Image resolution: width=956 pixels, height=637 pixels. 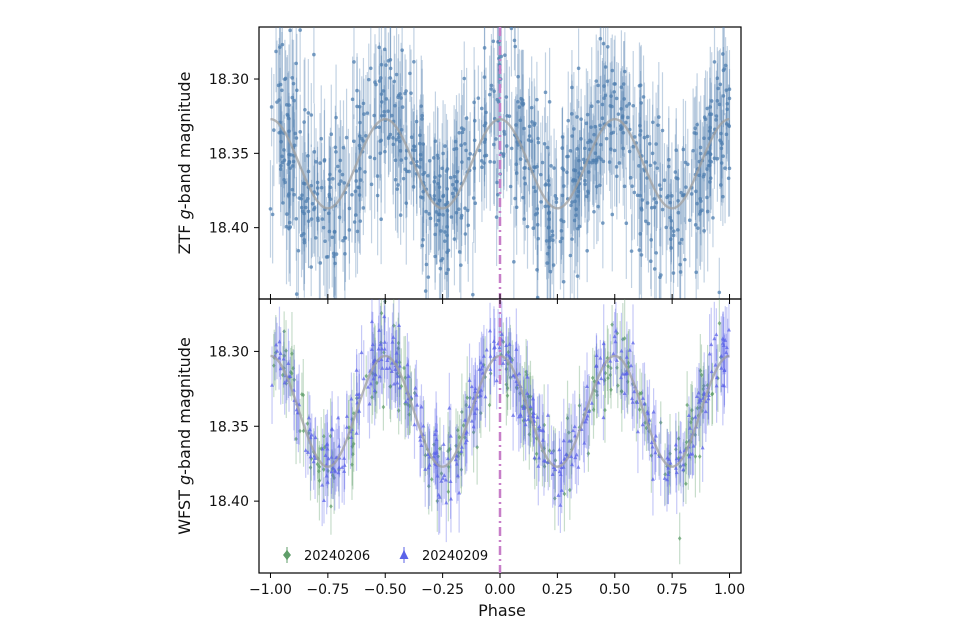 I want to click on triangle-marker-icon, so click(x=404, y=554).